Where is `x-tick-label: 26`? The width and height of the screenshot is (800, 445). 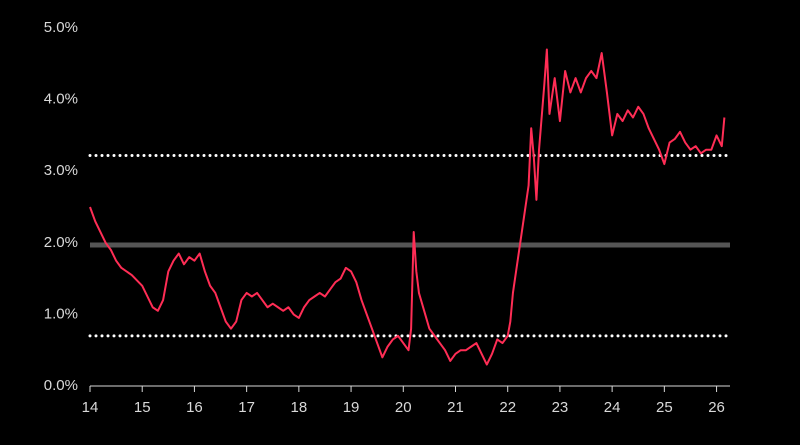 x-tick-label: 26 is located at coordinates (716, 407).